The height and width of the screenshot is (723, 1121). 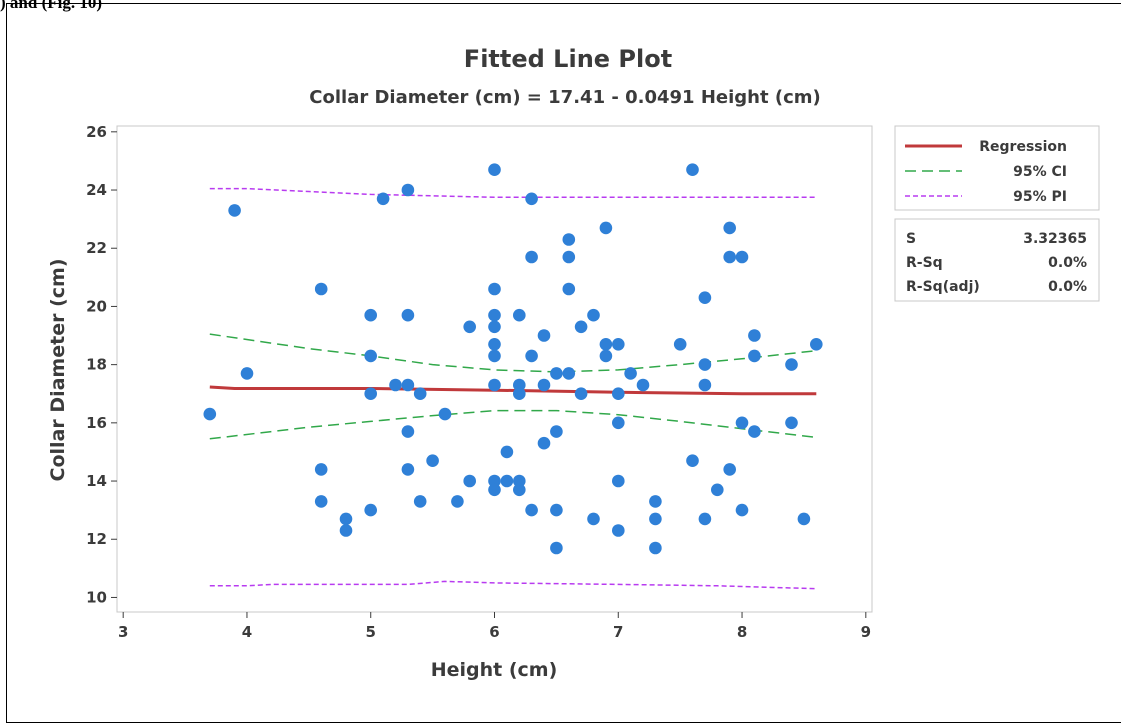 What do you see at coordinates (123, 632) in the screenshot?
I see `x-tick-label: 3` at bounding box center [123, 632].